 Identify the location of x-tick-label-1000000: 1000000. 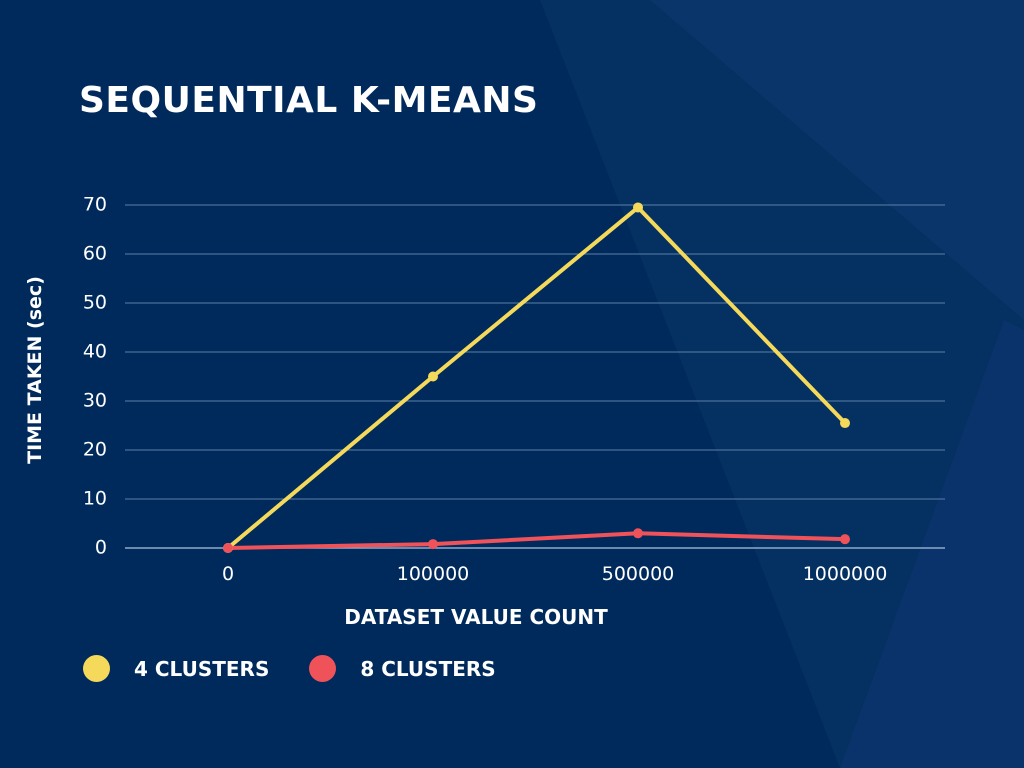
(845, 574).